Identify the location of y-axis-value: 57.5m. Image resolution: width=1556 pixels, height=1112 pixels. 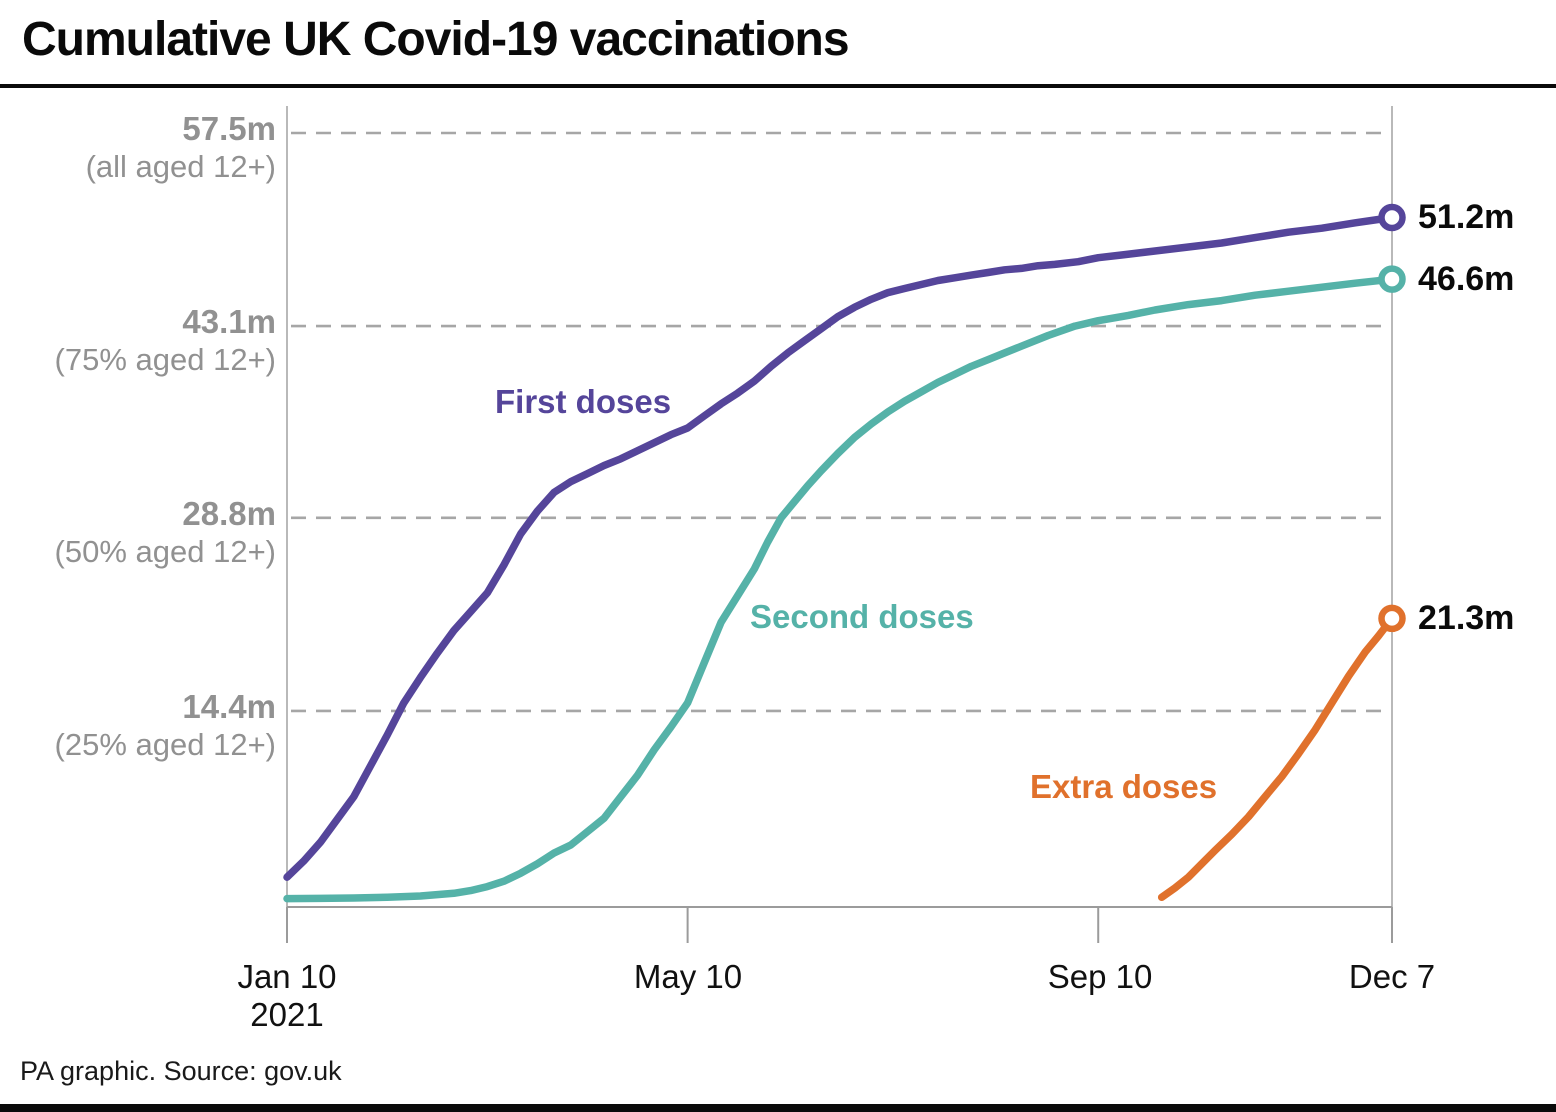
(229, 128).